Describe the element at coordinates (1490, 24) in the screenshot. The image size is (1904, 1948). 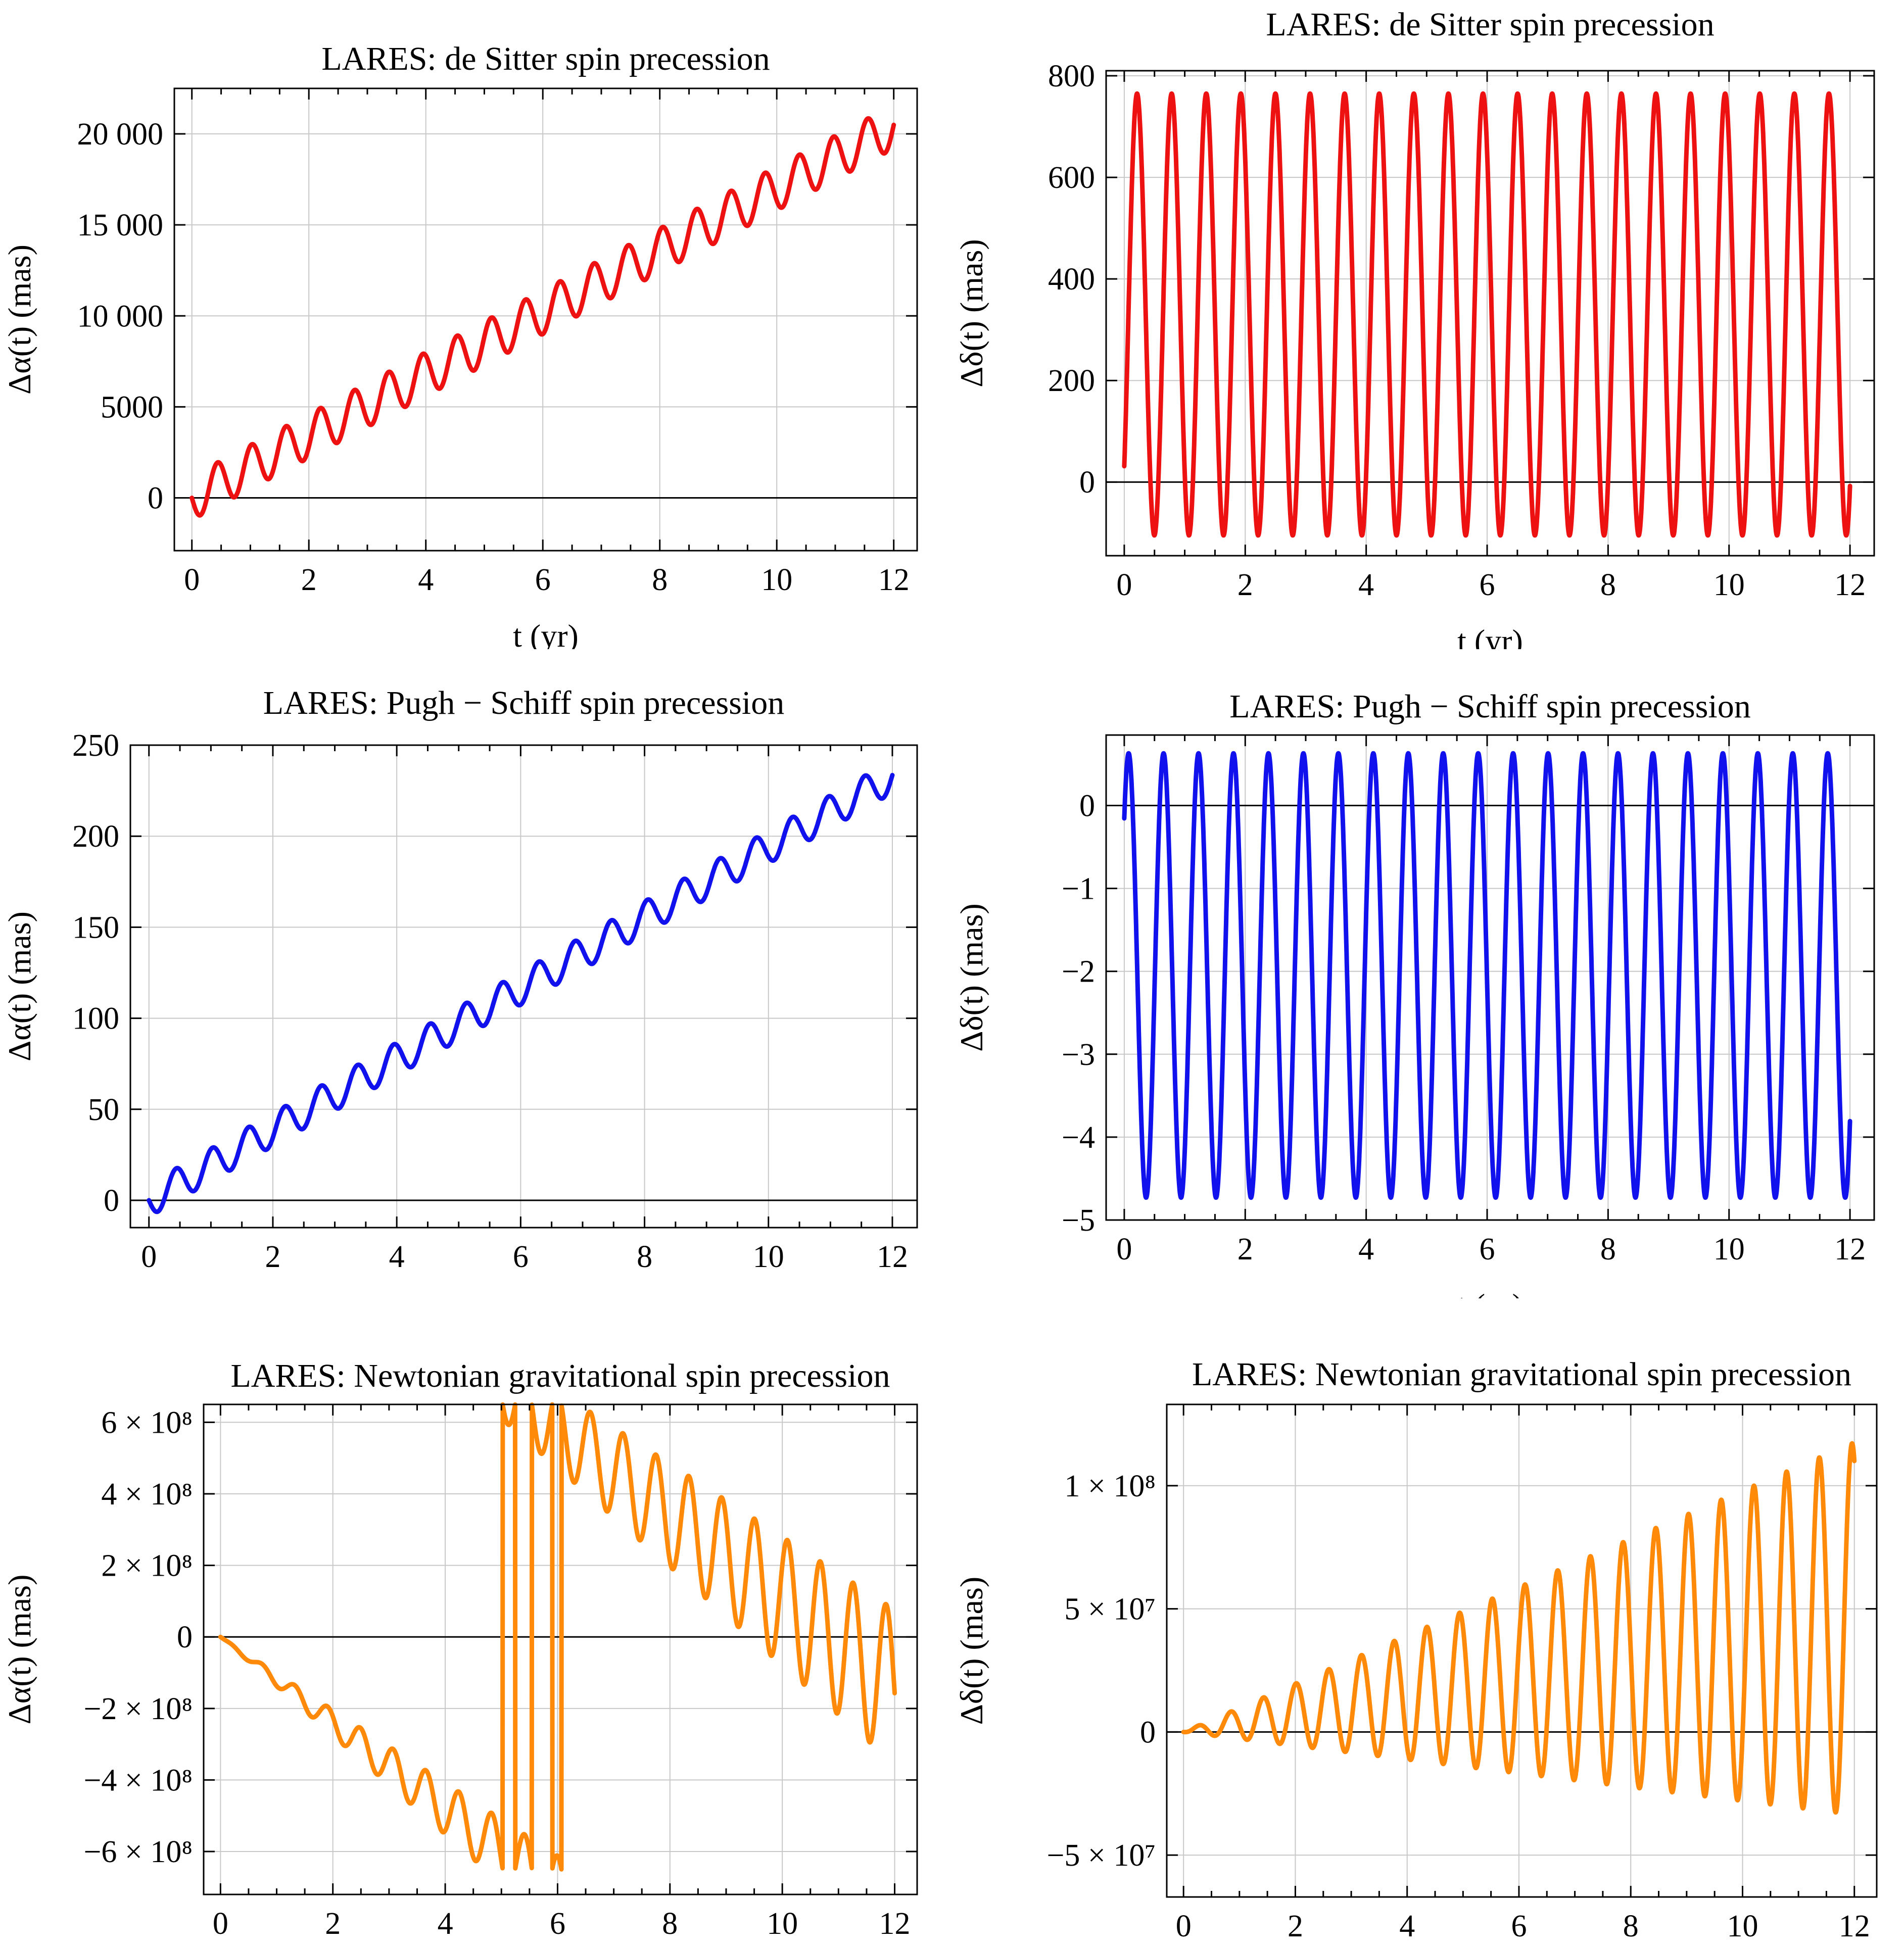
I see `chart-title: LARES: de Sitter spin precession` at that location.